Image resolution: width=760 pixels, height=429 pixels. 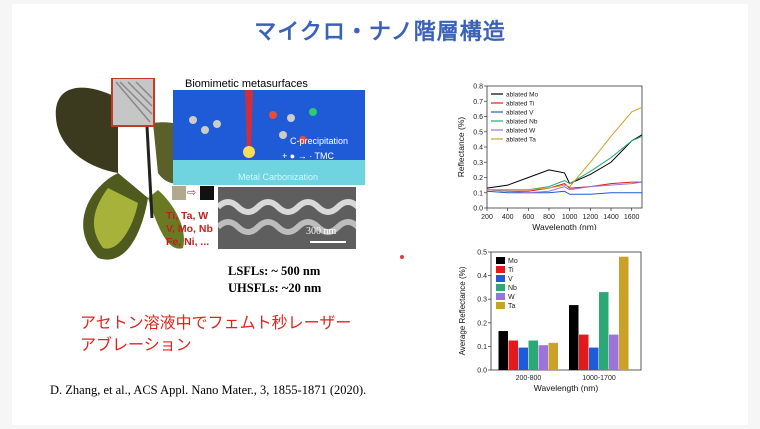 I want to click on sample-after-swatch, so click(x=207, y=193).